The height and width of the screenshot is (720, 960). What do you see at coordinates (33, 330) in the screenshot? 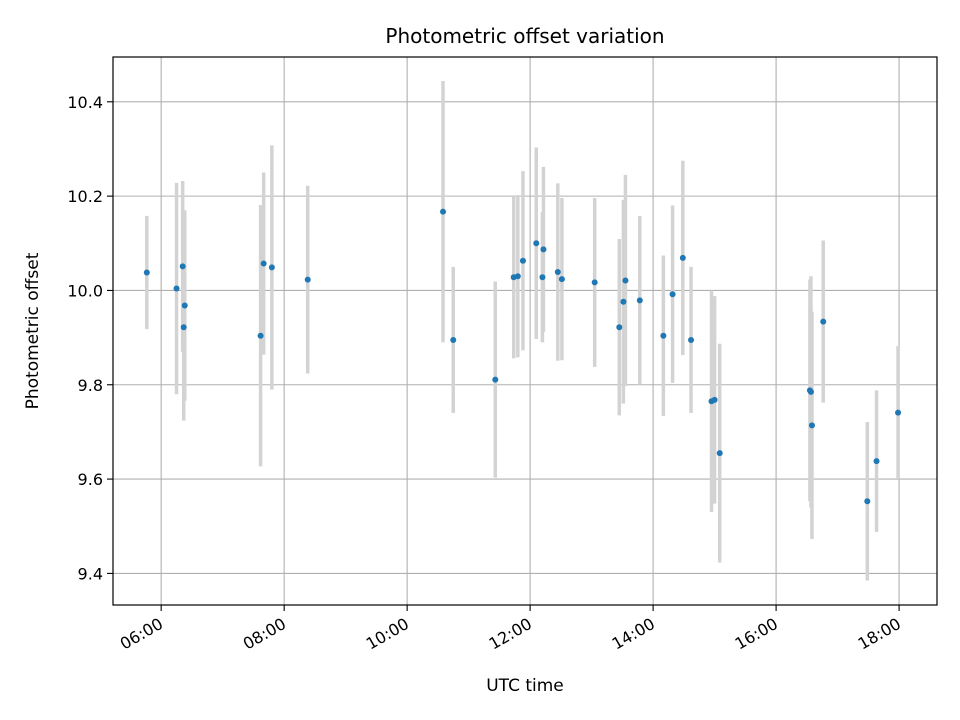
I see `y-axis-label: Photometric offset` at bounding box center [33, 330].